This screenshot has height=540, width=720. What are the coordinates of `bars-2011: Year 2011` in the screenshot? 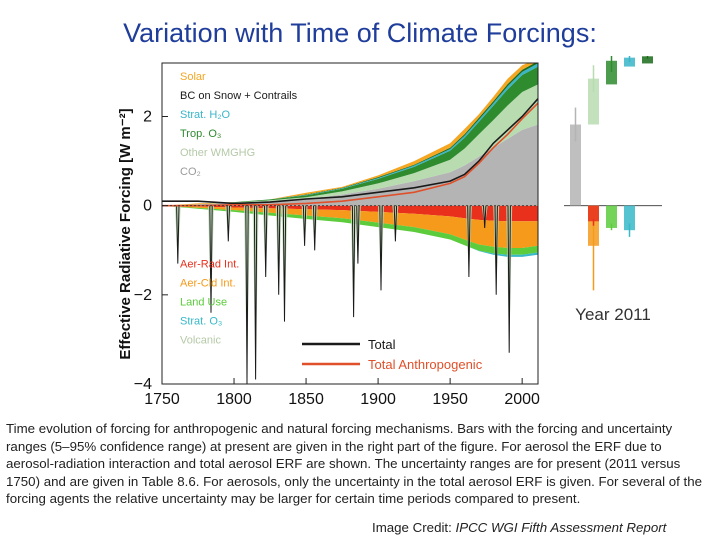 It's located at (613, 190).